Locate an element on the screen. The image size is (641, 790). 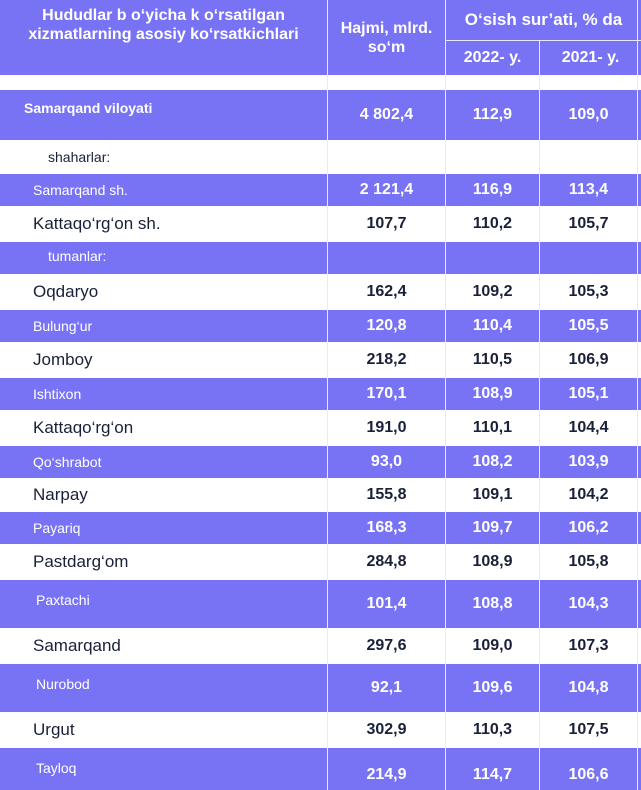
row-2021: 109,0 is located at coordinates (588, 114).